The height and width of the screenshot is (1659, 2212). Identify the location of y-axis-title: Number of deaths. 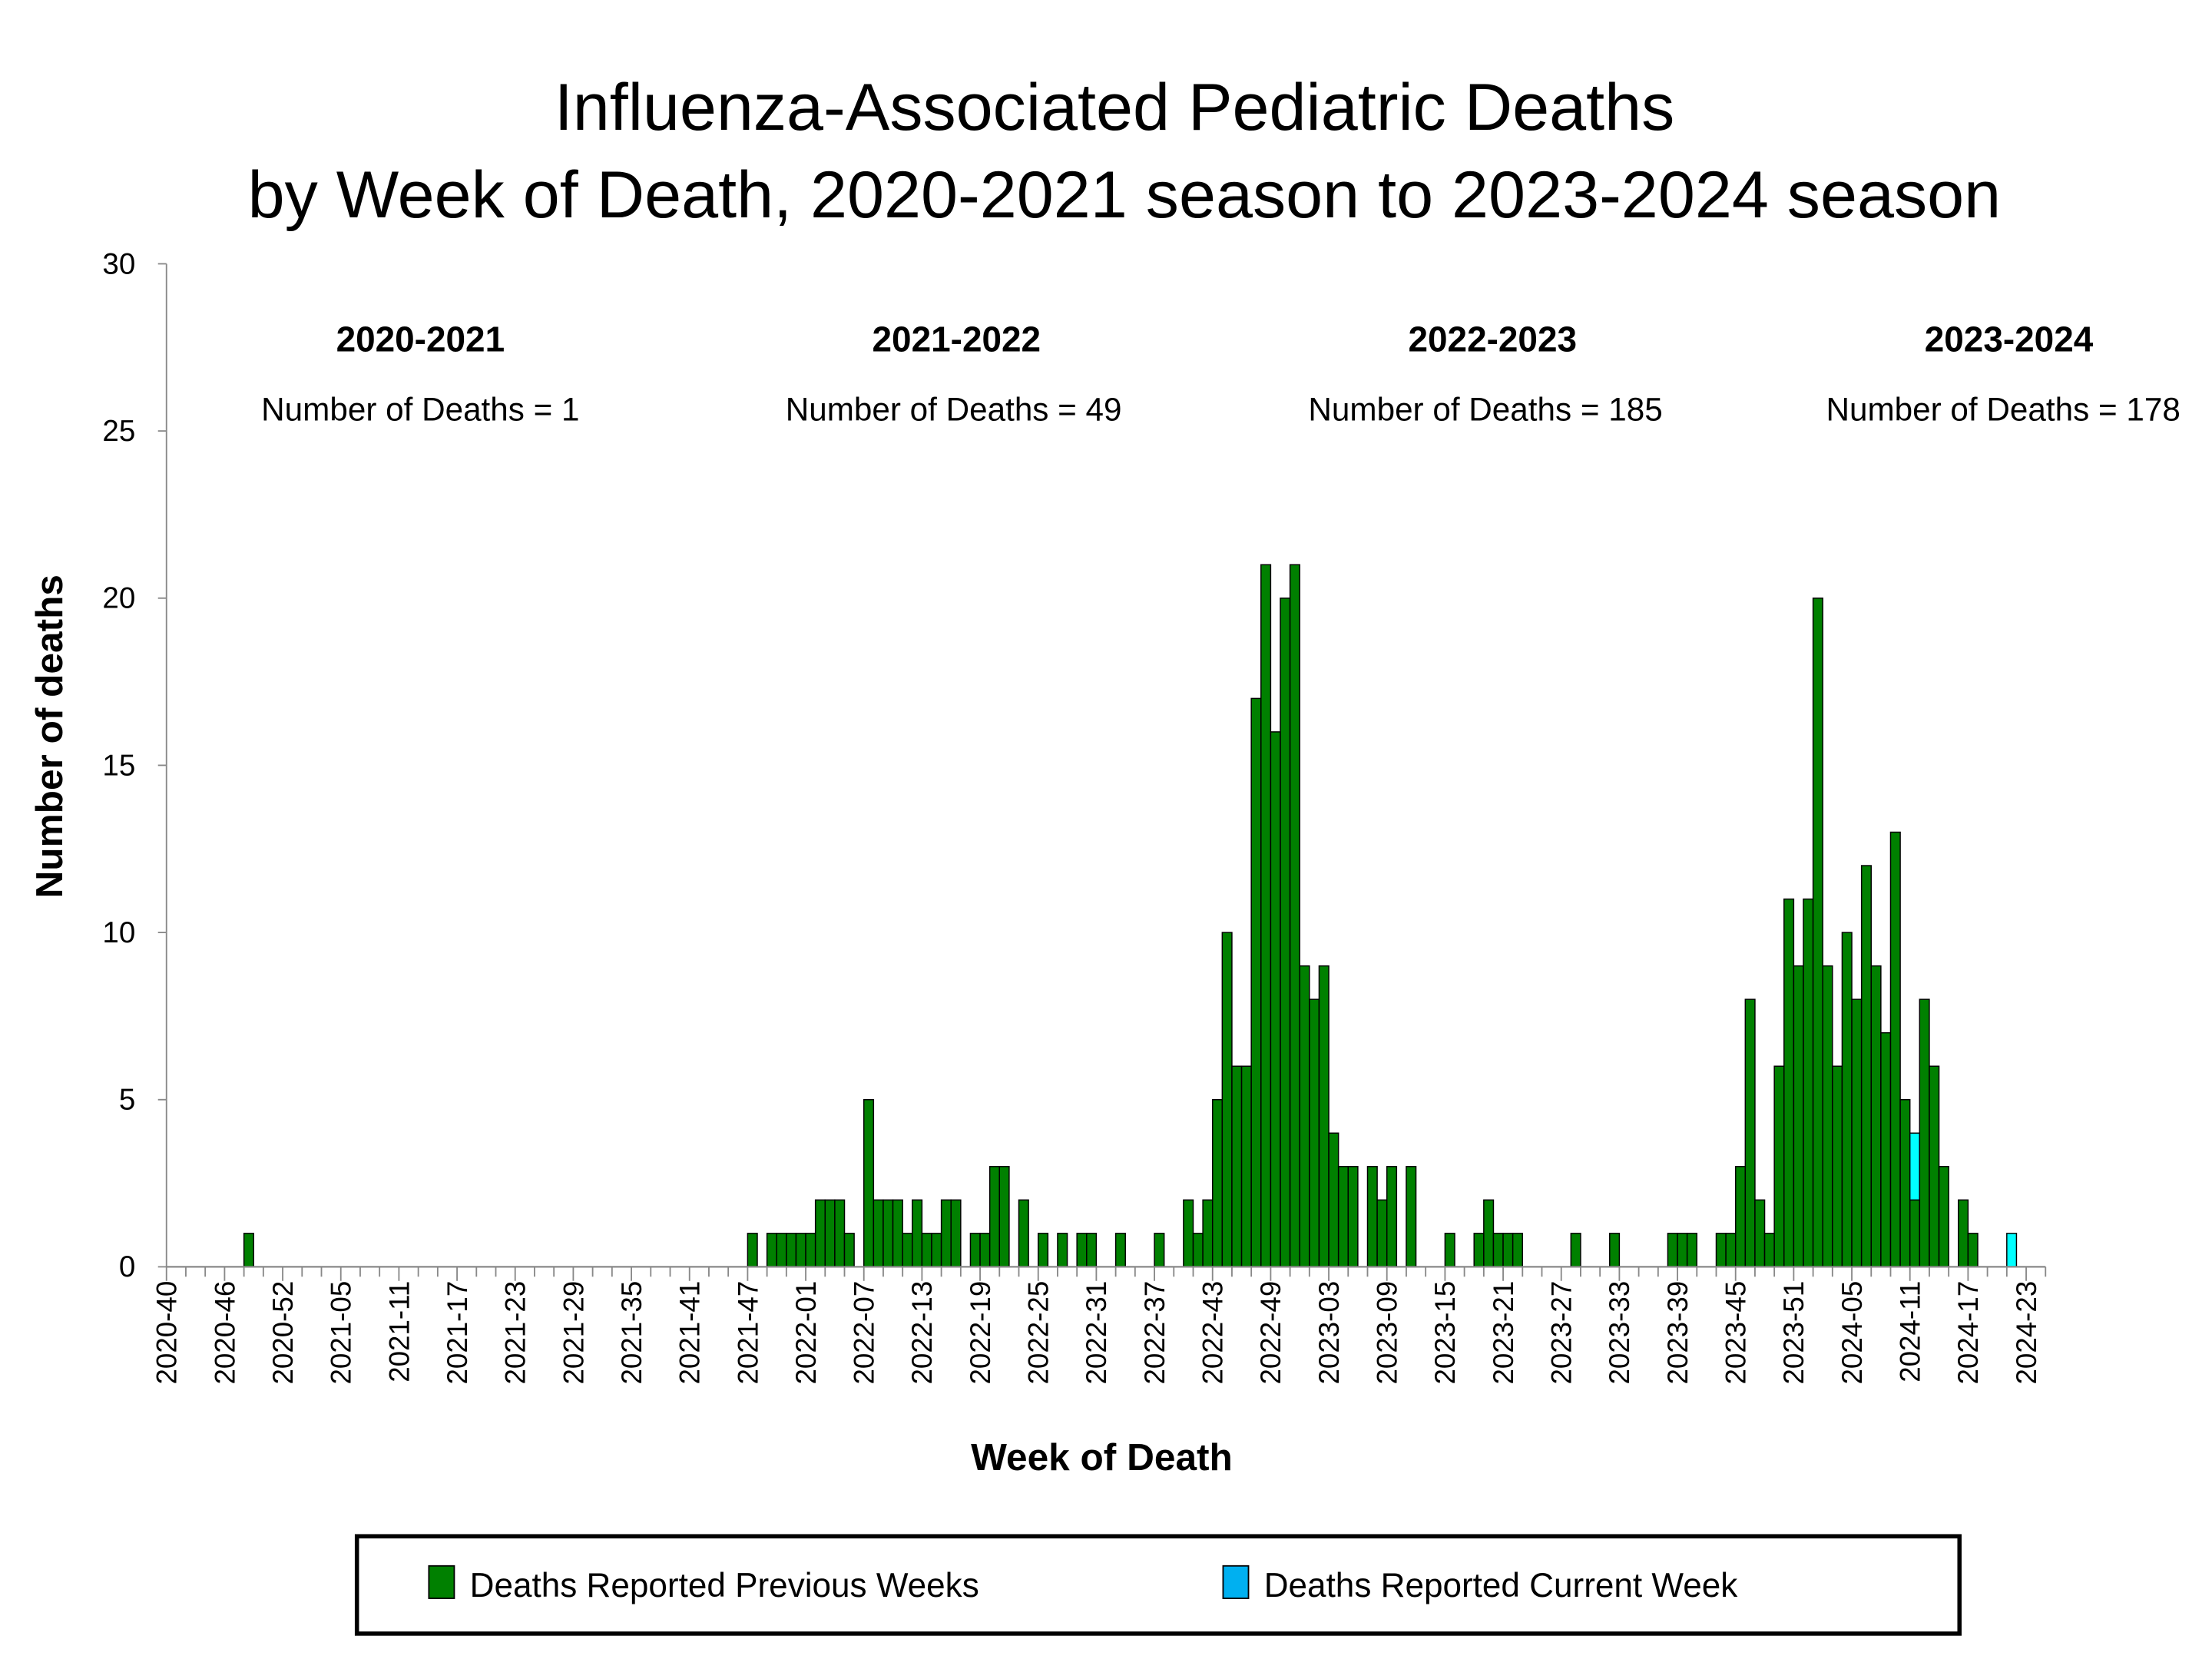
(49, 737).